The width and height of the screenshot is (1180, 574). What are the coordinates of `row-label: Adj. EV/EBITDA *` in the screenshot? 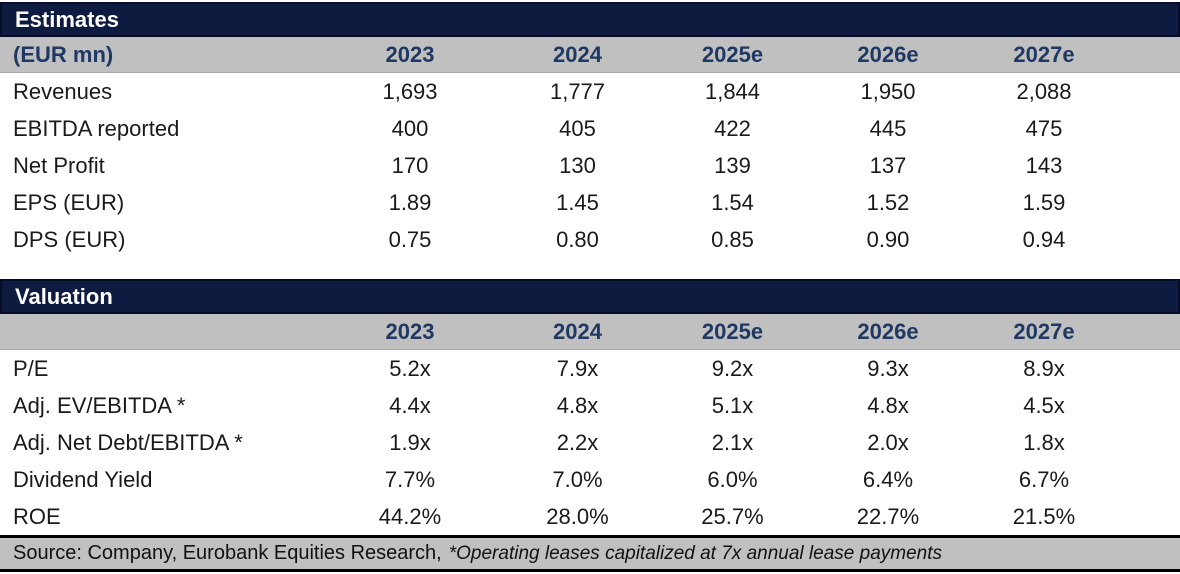 It's located at (99, 405).